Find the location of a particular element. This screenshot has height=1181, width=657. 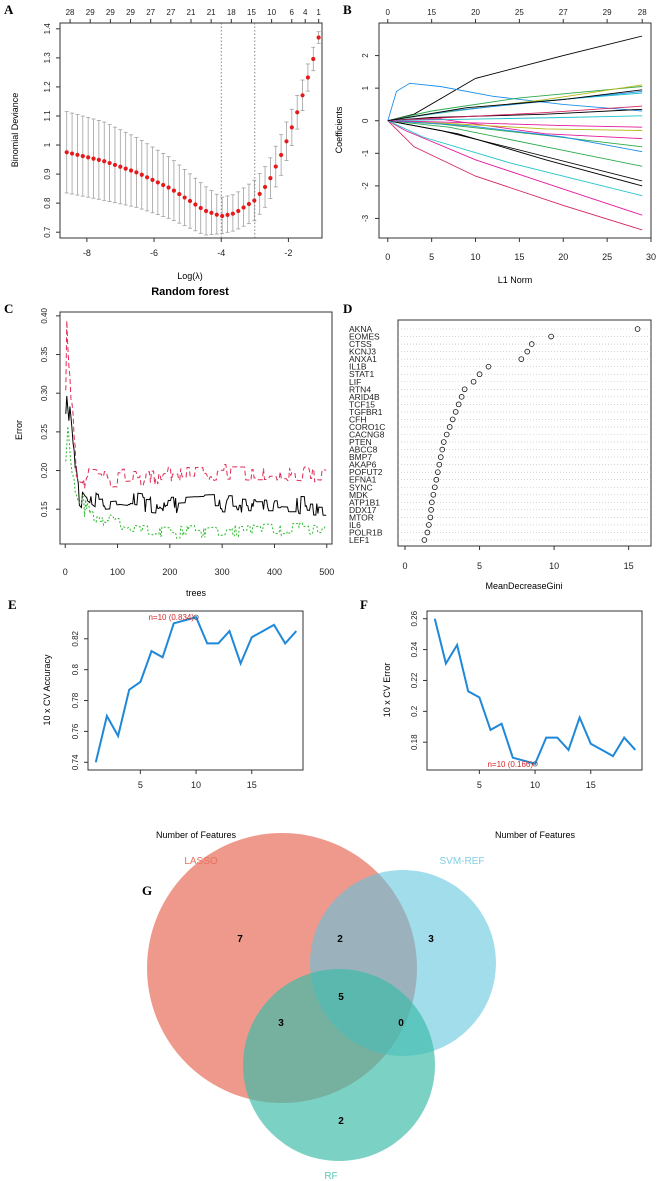

top-tick-label-a: 4 is located at coordinates (305, 12).